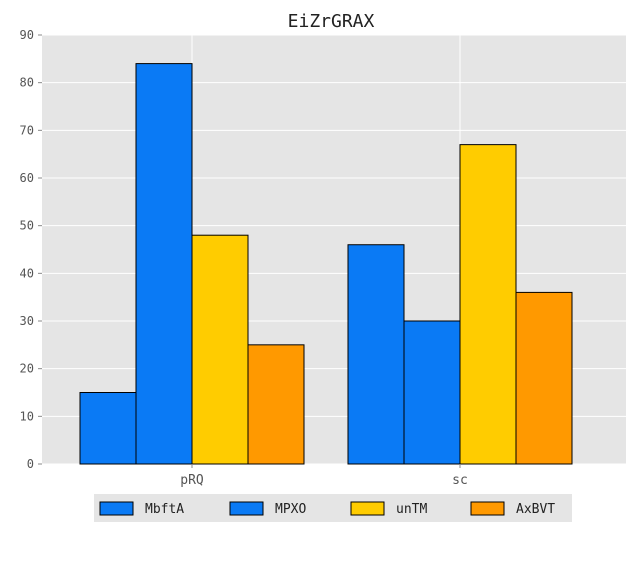 The image size is (640, 565). I want to click on legend-label: unTM, so click(411, 509).